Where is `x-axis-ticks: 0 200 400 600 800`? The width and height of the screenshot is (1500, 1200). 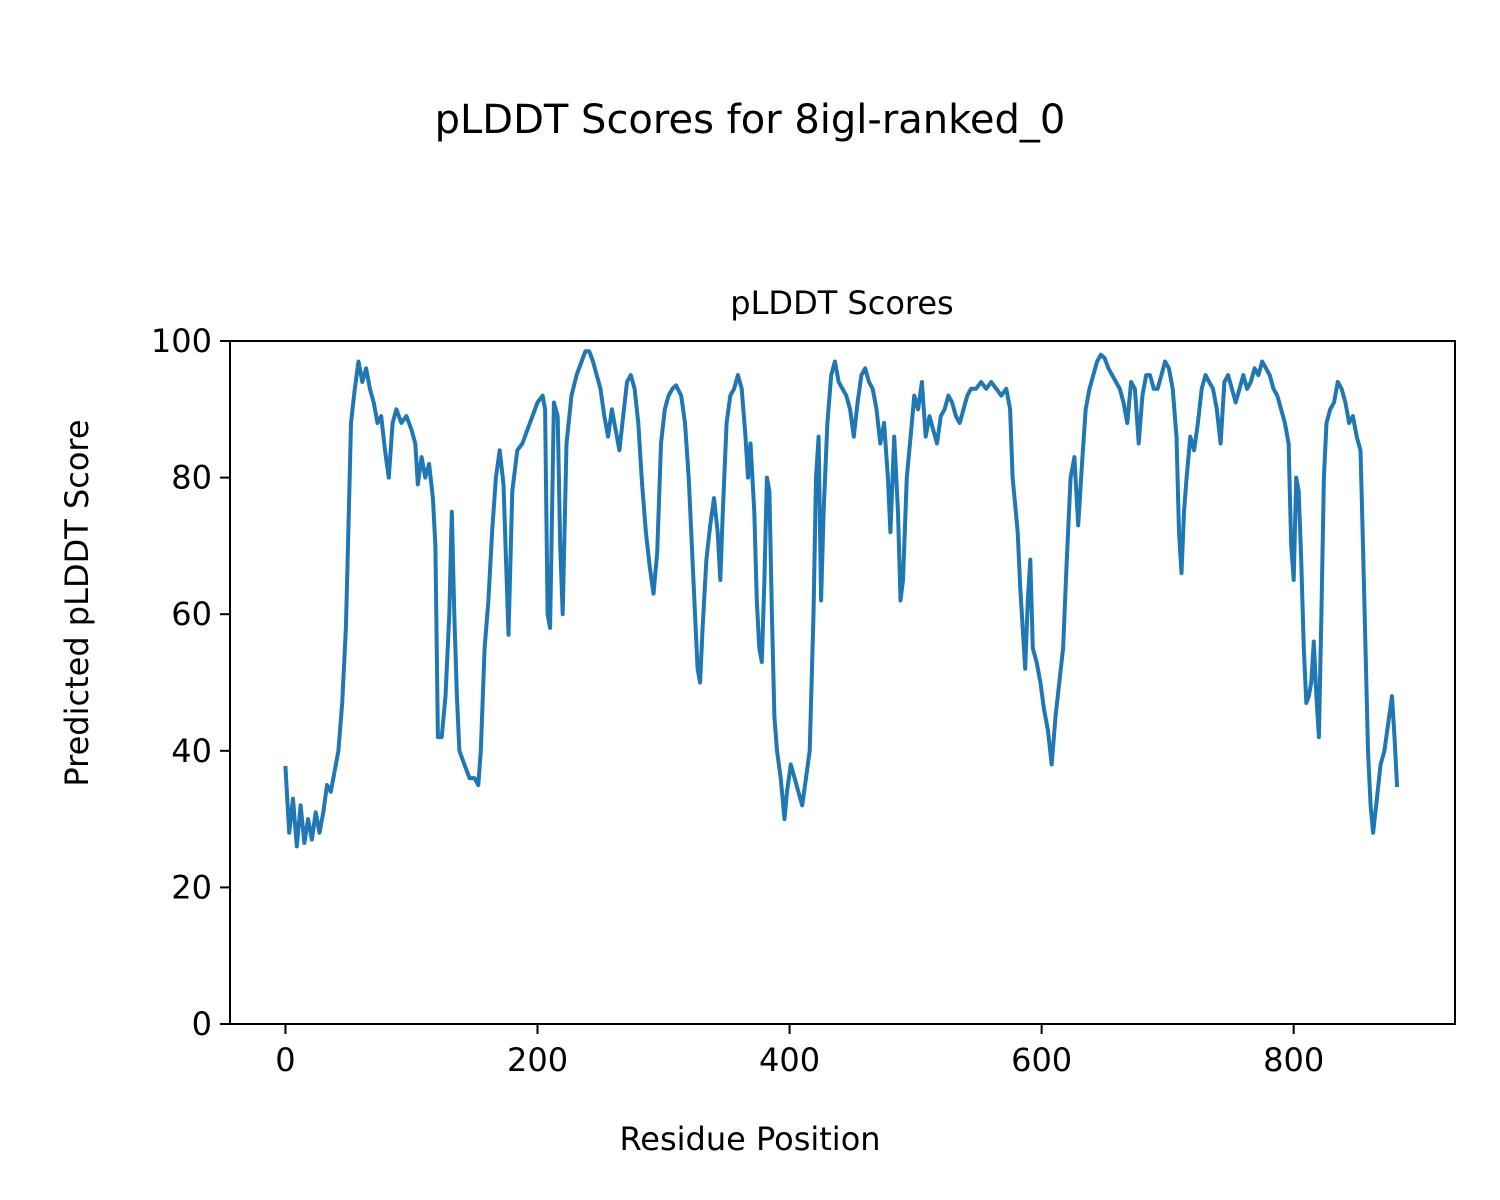
x-axis-ticks: 0 200 400 600 800 is located at coordinates (799, 1051).